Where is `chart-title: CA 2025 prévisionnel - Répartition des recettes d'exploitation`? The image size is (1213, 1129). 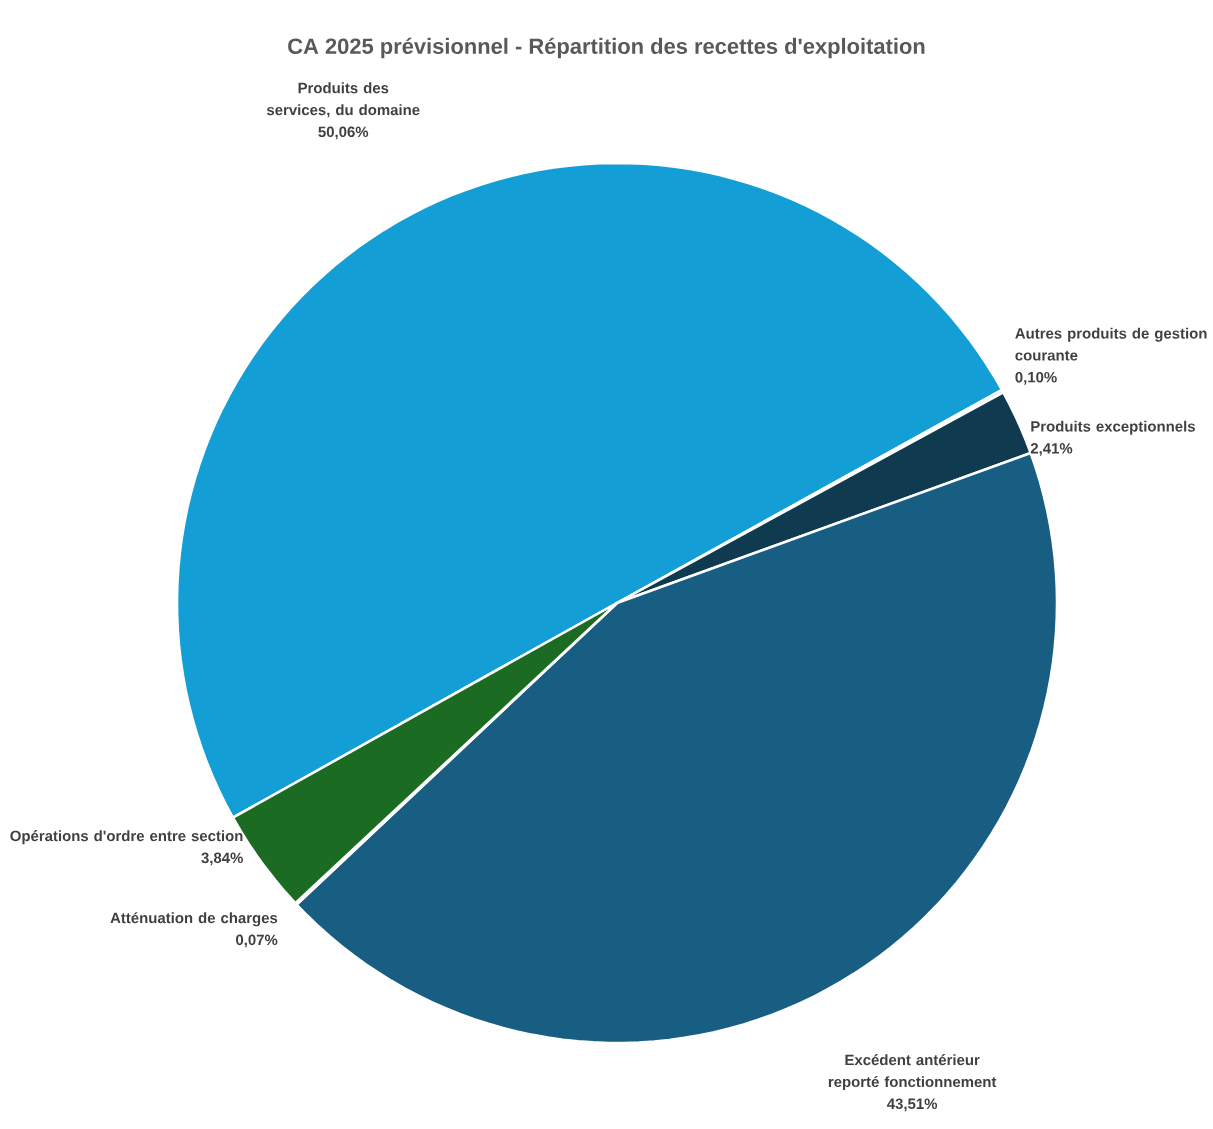
chart-title: CA 2025 prévisionnel - Répartition des recettes d'exploitation is located at coordinates (606, 48).